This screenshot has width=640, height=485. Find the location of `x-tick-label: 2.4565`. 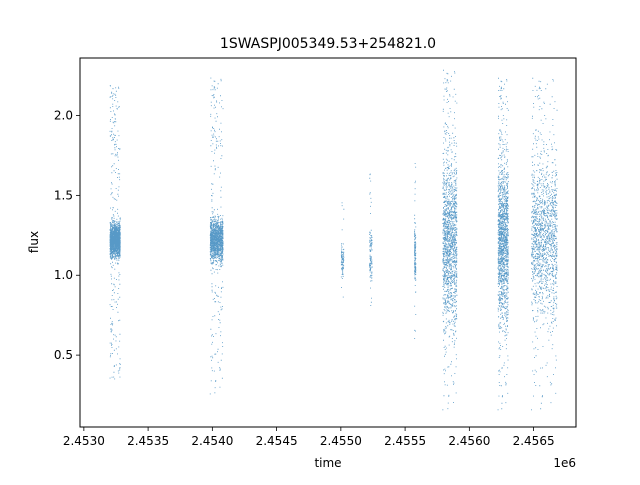

x-tick-label: 2.4565 is located at coordinates (534, 441).